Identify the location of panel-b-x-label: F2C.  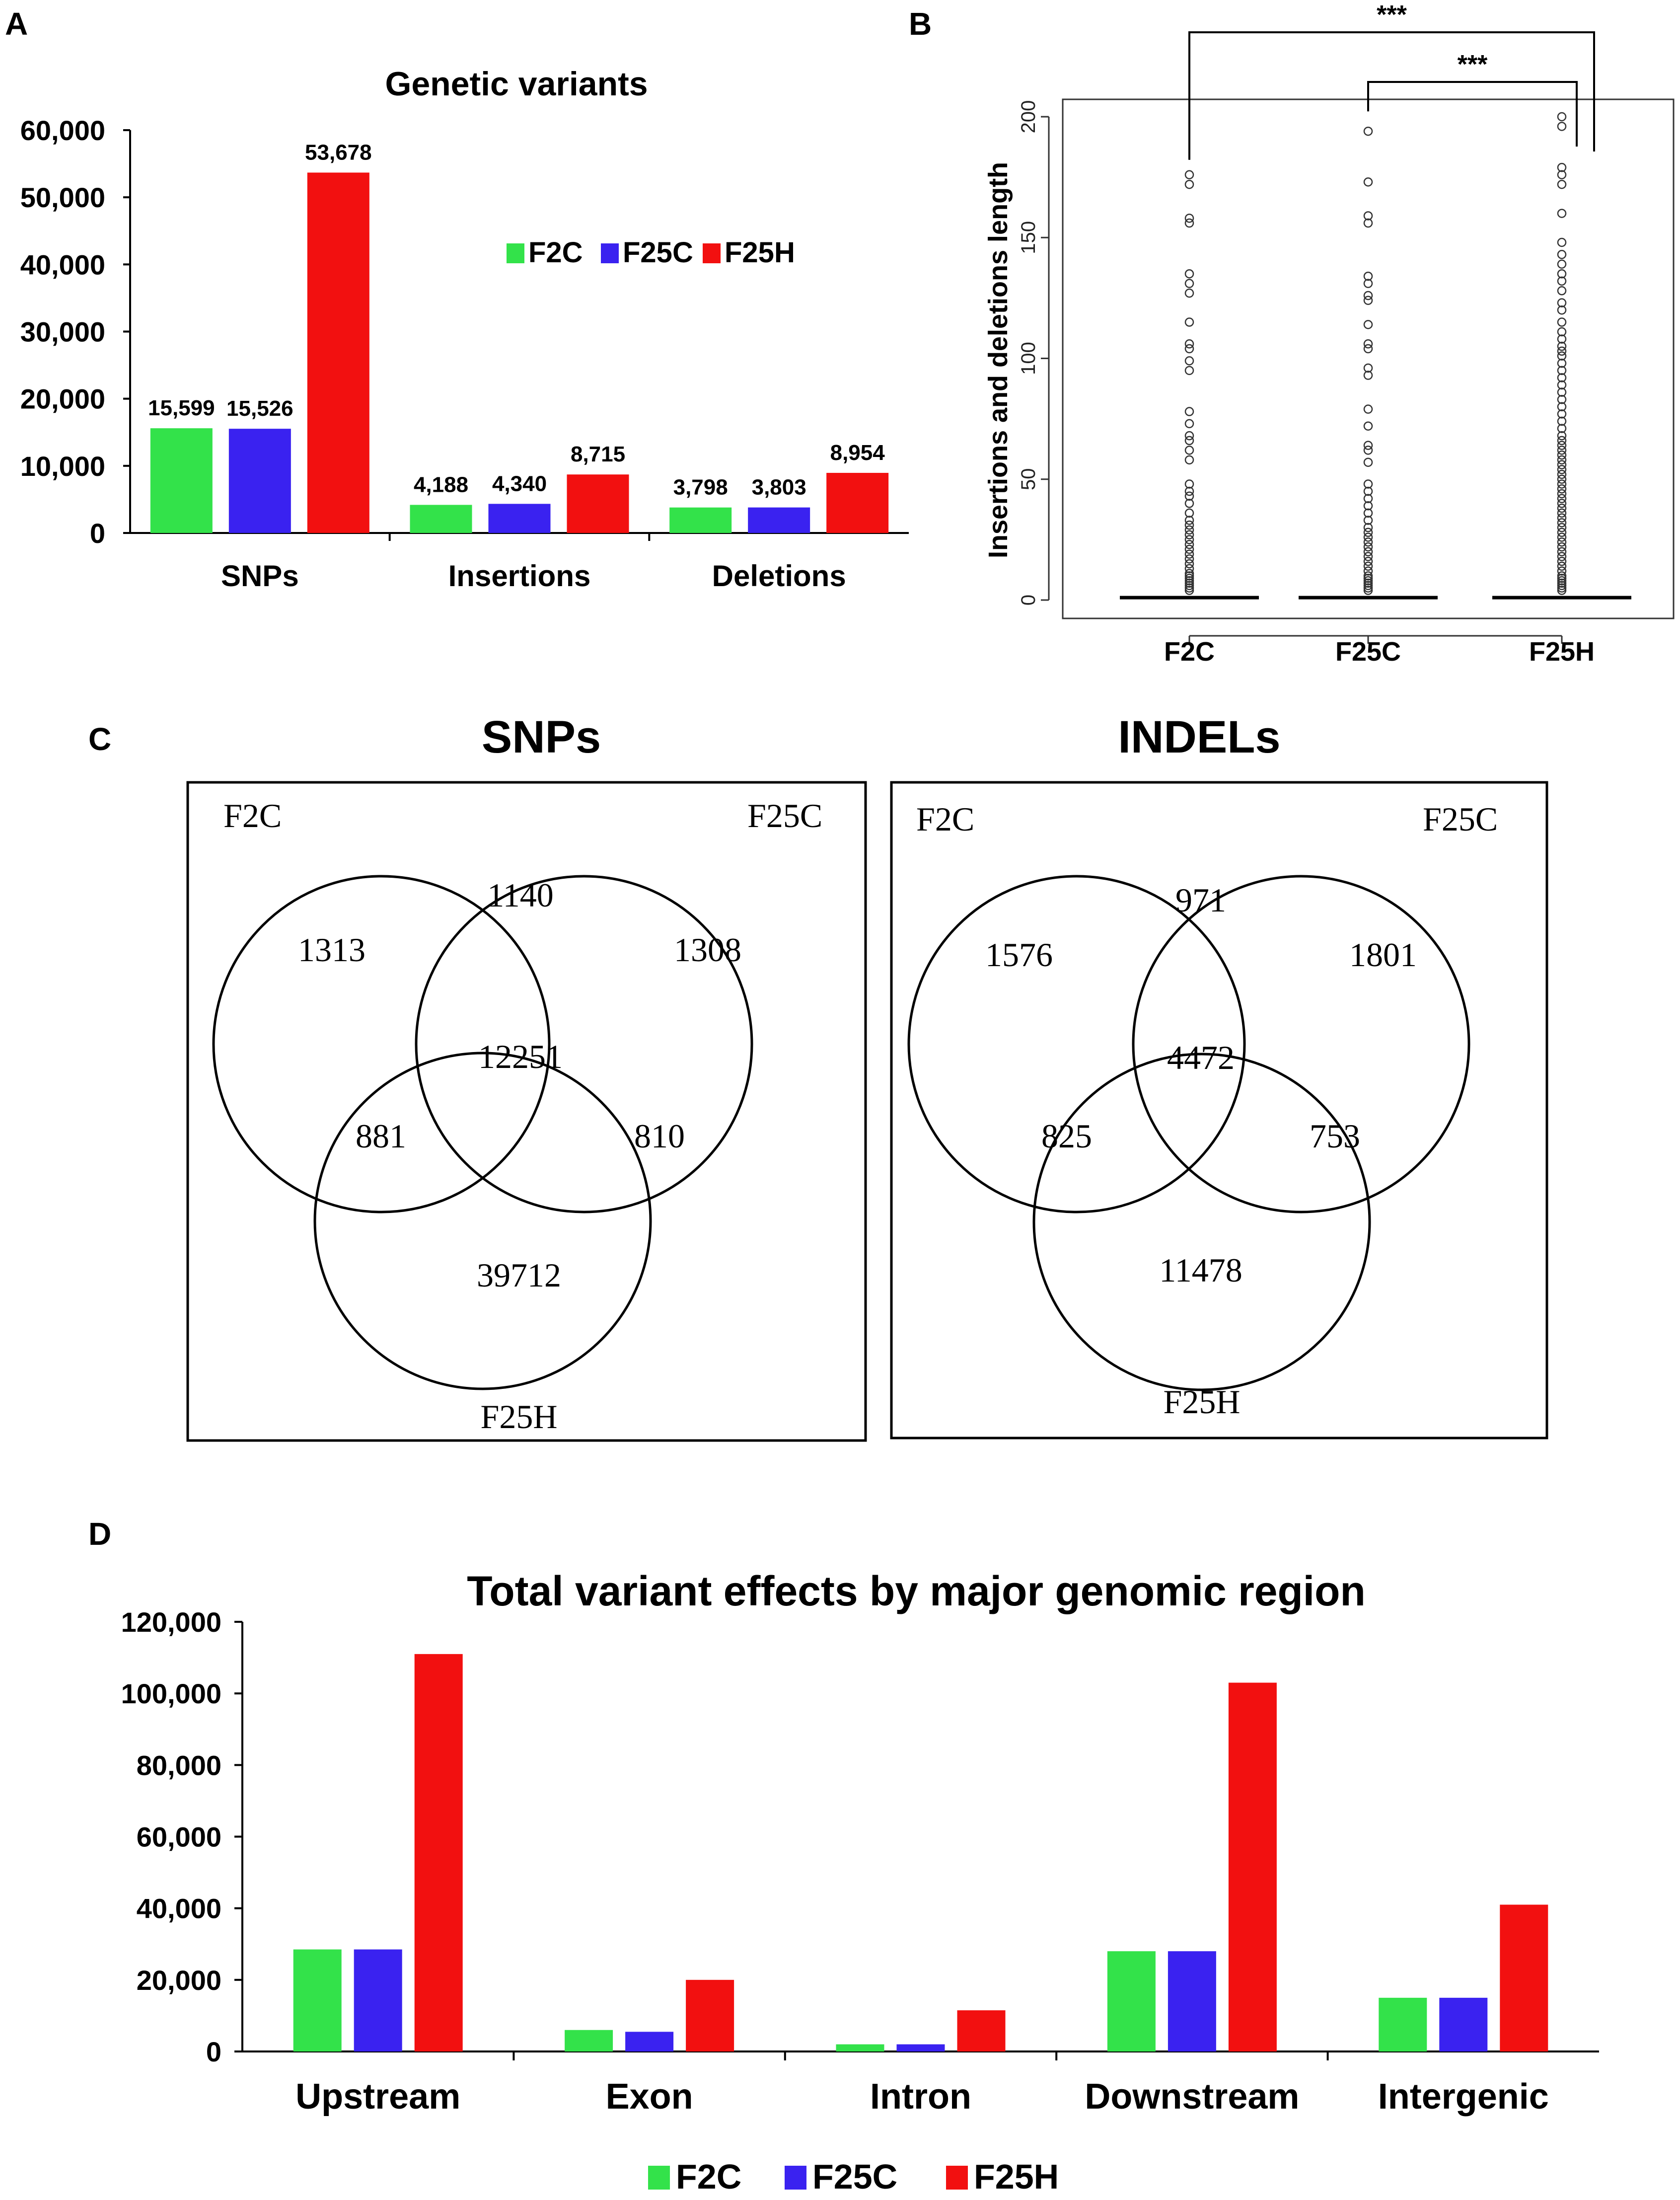
(1190, 652).